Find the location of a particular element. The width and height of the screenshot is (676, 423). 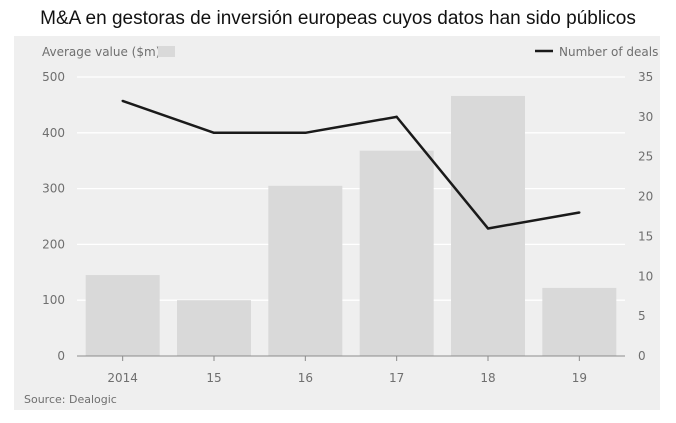

y-right-tick-label: 15 is located at coordinates (645, 236).